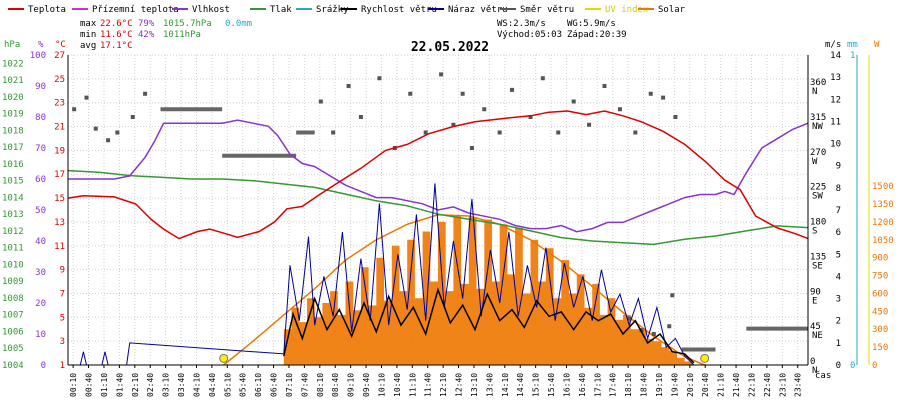  I want to click on temp-tick-label-0: 1, so click(62, 366).